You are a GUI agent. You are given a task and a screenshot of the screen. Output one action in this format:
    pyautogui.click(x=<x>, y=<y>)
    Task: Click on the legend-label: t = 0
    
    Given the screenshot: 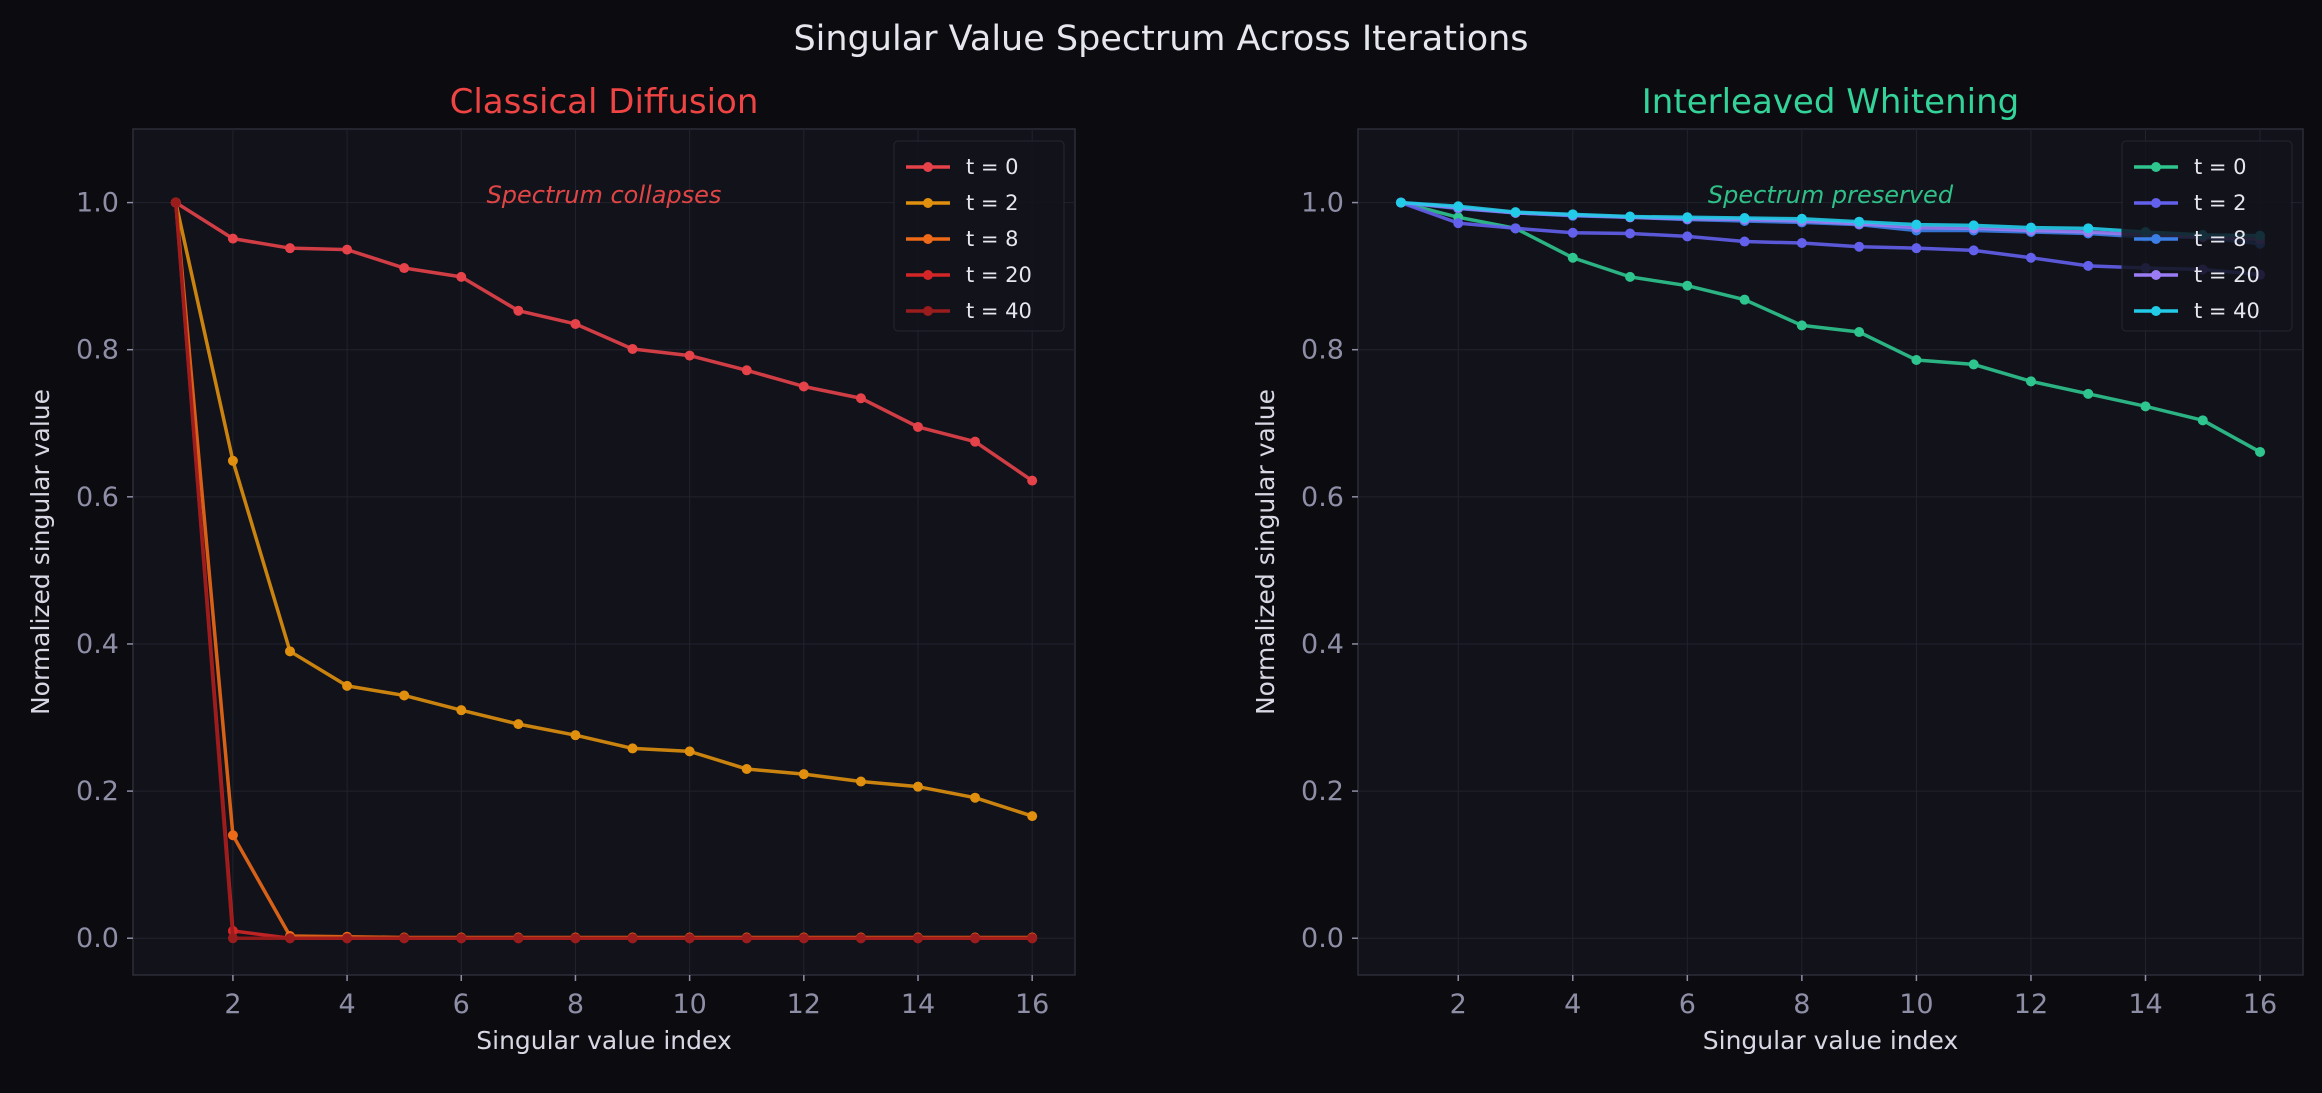 What is the action you would take?
    pyautogui.click(x=2220, y=167)
    